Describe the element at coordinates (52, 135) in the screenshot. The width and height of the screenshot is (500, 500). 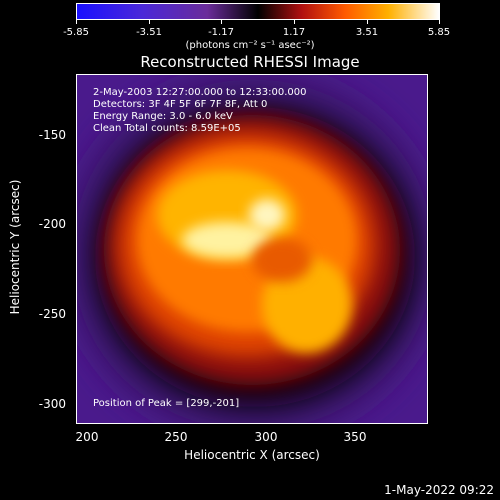
I see `y-tick-label: -150` at that location.